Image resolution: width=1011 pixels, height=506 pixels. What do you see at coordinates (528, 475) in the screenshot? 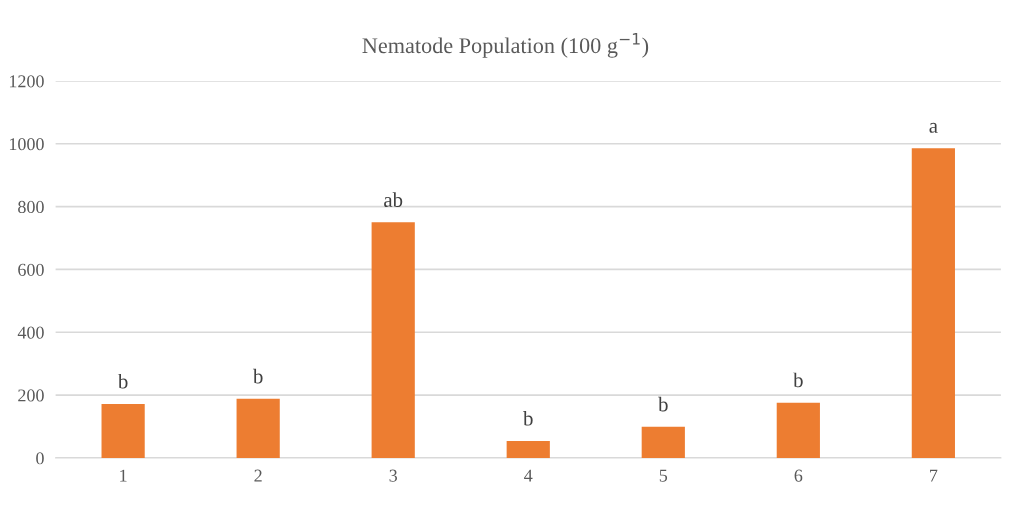
I see `x-tick-label: 4` at bounding box center [528, 475].